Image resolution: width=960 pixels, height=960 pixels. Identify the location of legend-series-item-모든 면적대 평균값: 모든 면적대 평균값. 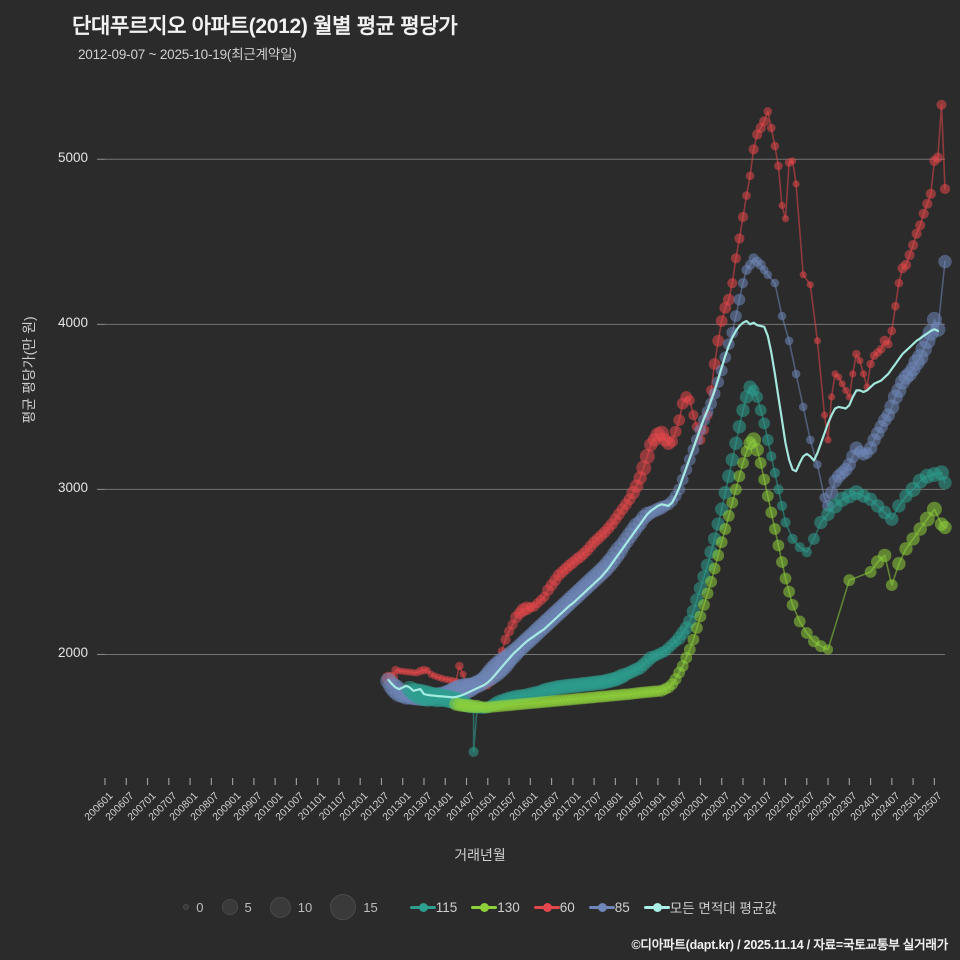
(710, 907).